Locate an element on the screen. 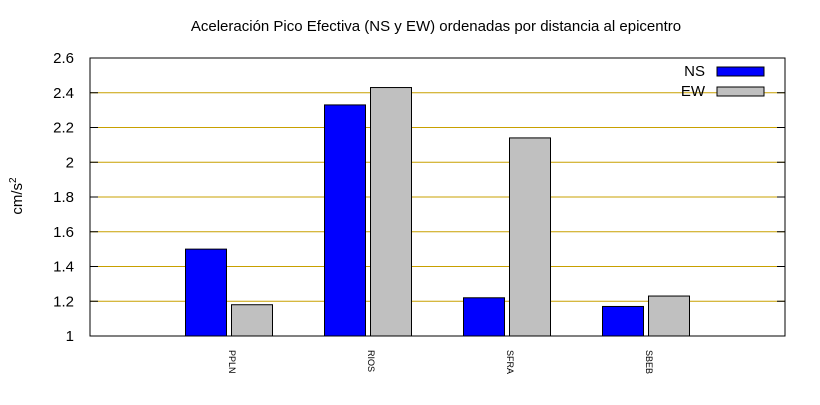 The width and height of the screenshot is (820, 405). bar-ew-sbeb is located at coordinates (669, 316).